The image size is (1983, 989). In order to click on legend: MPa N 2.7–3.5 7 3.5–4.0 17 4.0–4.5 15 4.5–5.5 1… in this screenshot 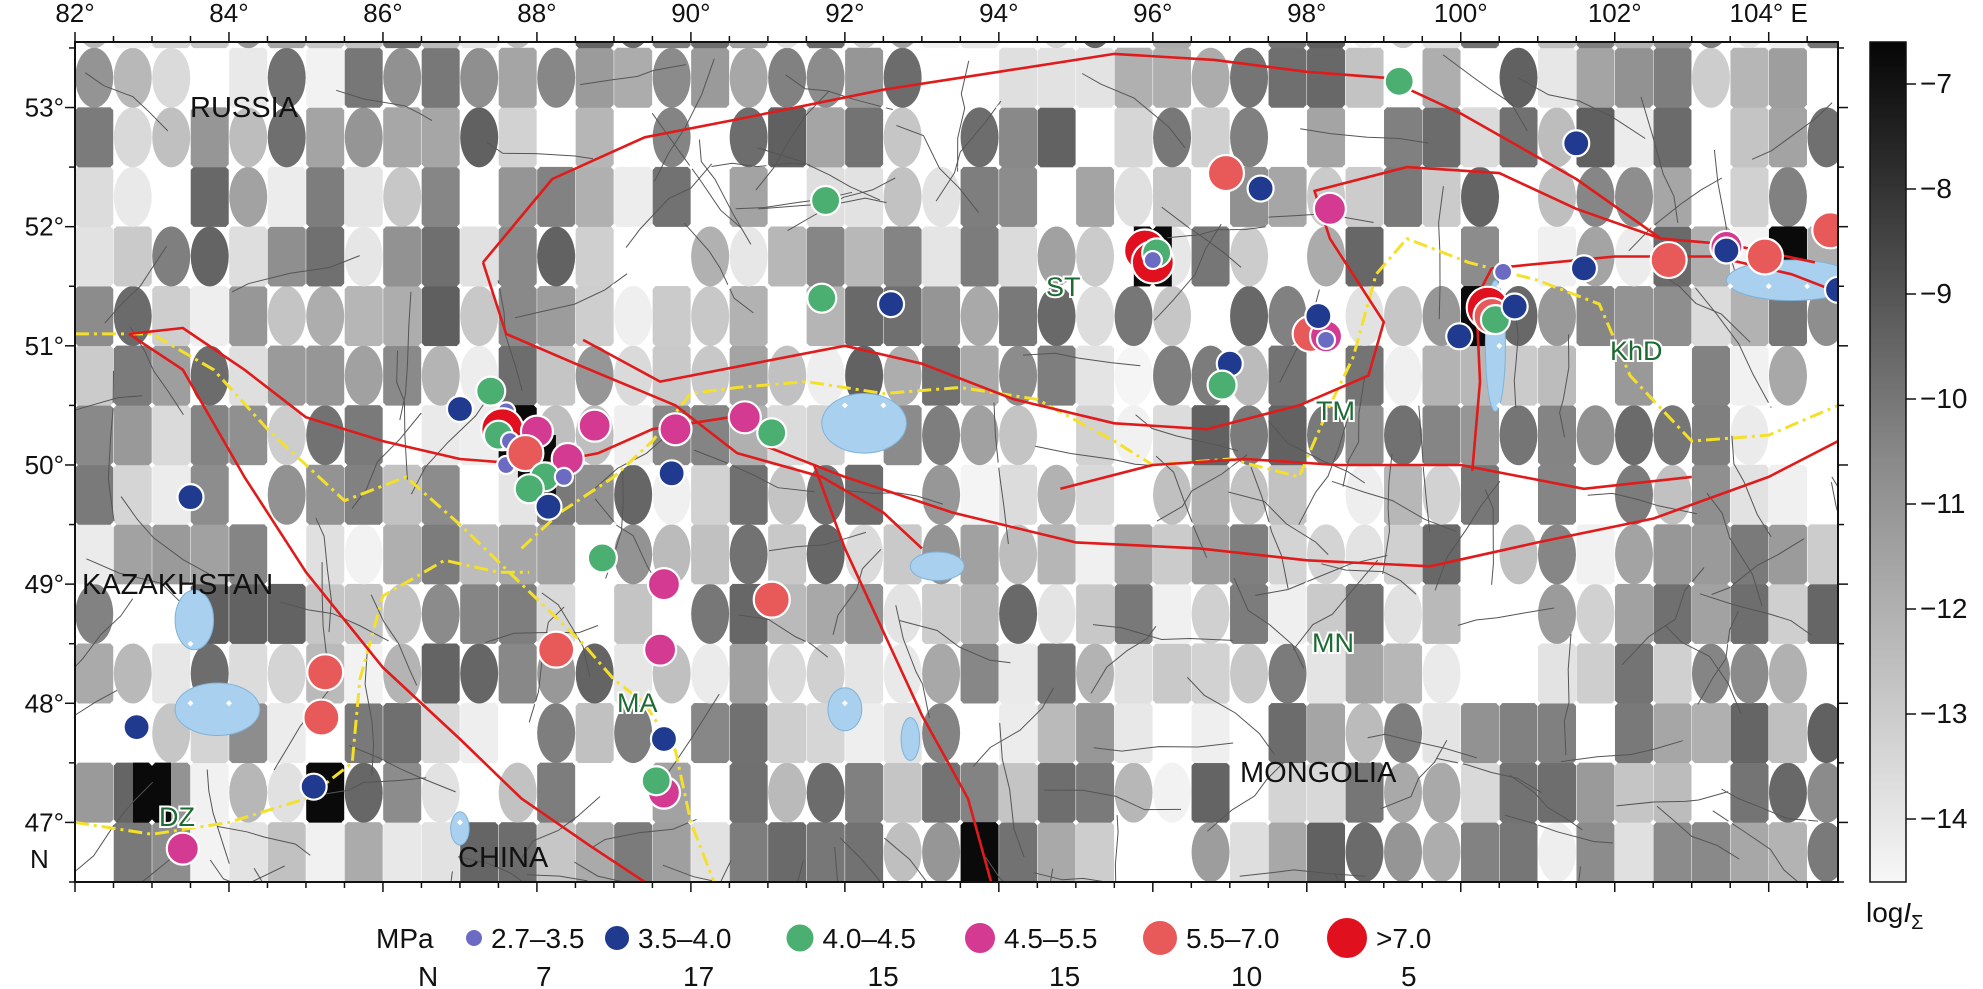, I will do `click(903, 952)`.